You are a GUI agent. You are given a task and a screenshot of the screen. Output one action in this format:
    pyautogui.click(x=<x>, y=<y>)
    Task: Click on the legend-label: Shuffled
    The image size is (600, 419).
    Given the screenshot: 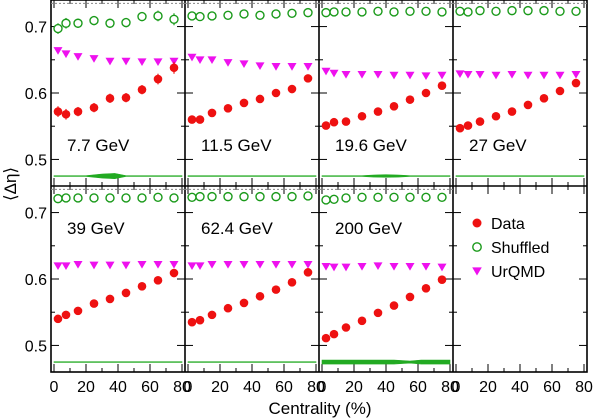 What is the action you would take?
    pyautogui.click(x=520, y=248)
    